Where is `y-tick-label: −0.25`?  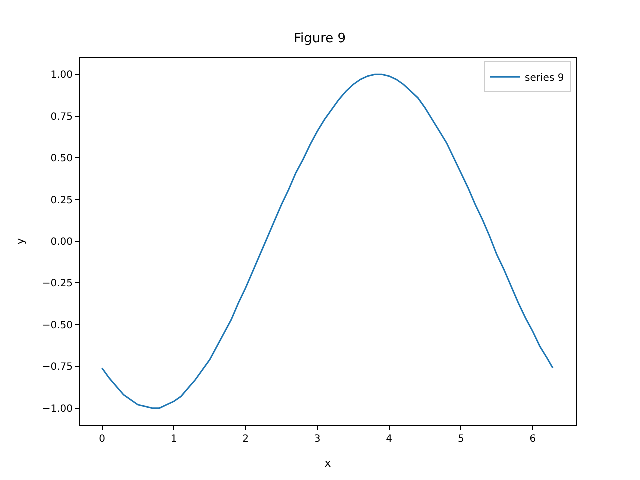 y-tick-label: −0.25 is located at coordinates (57, 284).